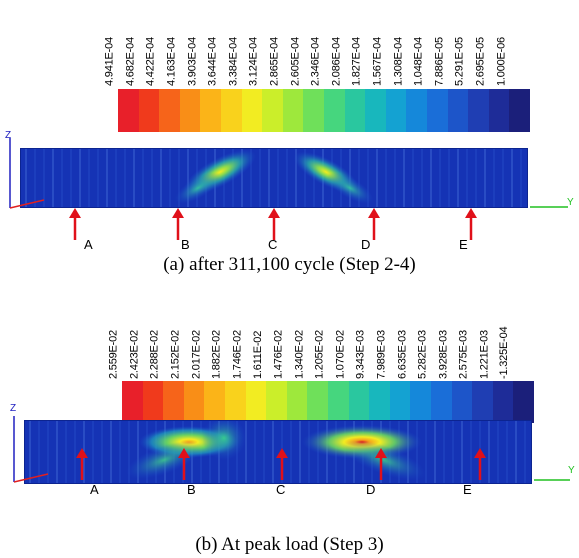 The image size is (579, 558). Describe the element at coordinates (216, 354) in the screenshot. I see `legend-value-text: 1.882E-02` at that location.